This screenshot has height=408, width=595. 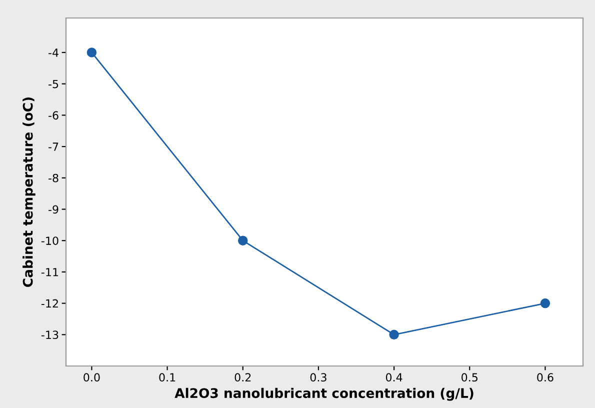 What do you see at coordinates (53, 84) in the screenshot?
I see `y-tick-label: -5` at bounding box center [53, 84].